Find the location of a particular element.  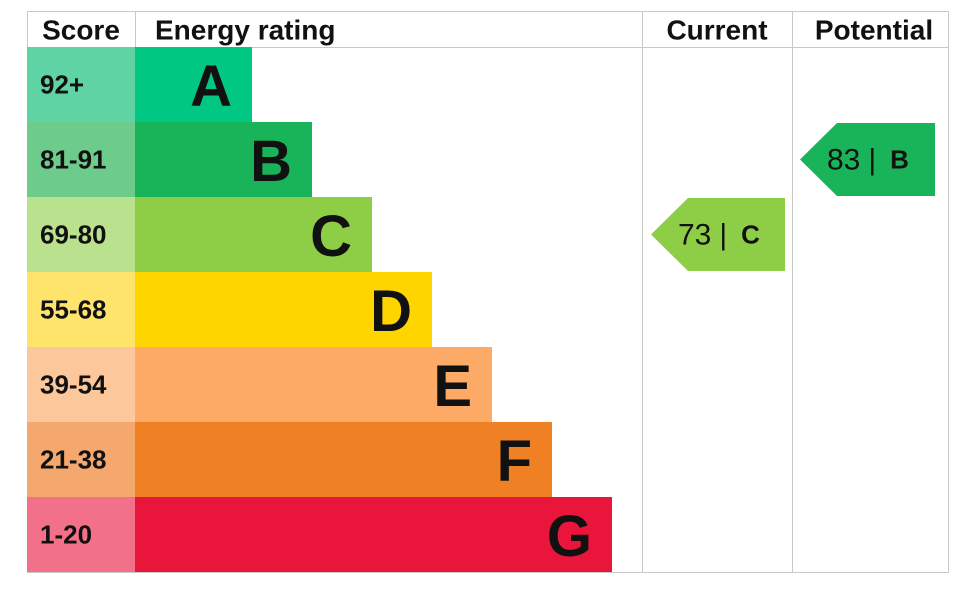

score-label: 55-68 is located at coordinates (73, 310).